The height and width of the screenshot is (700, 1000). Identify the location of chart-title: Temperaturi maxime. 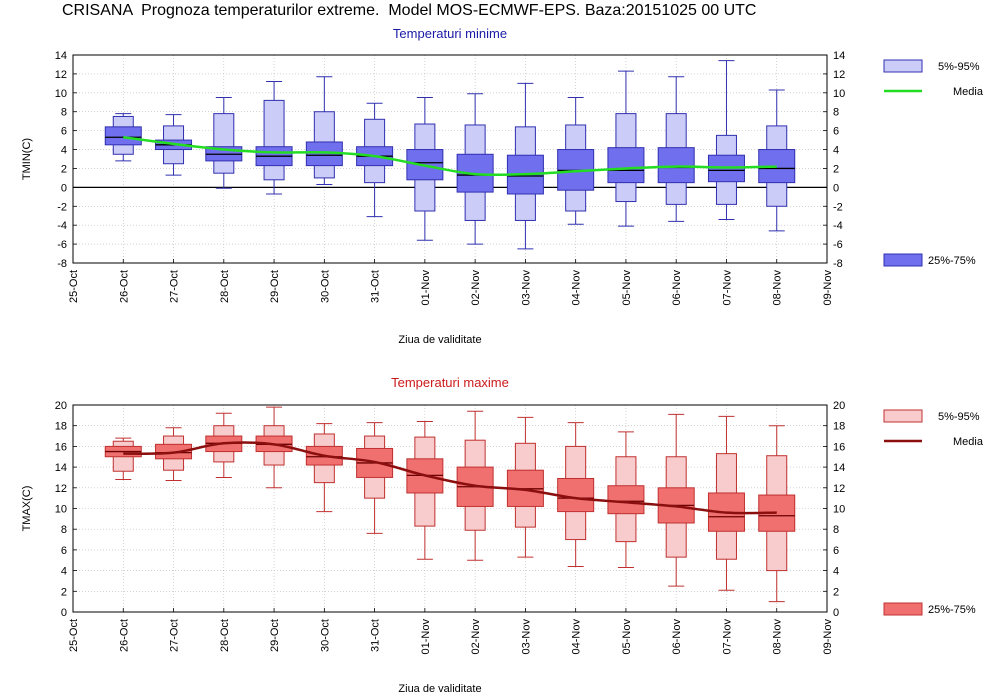
(450, 382).